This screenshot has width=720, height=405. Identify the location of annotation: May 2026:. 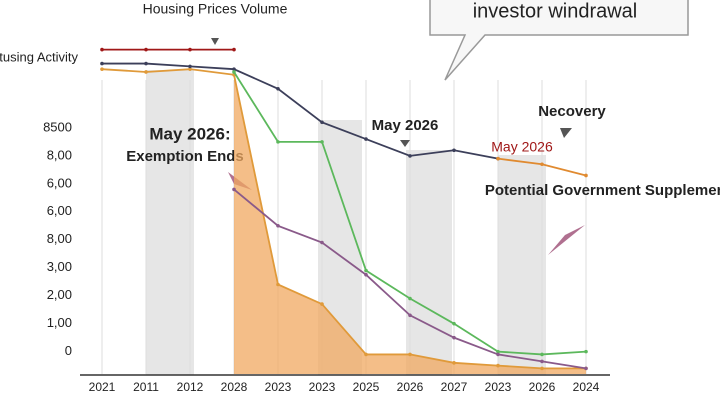
(189, 133).